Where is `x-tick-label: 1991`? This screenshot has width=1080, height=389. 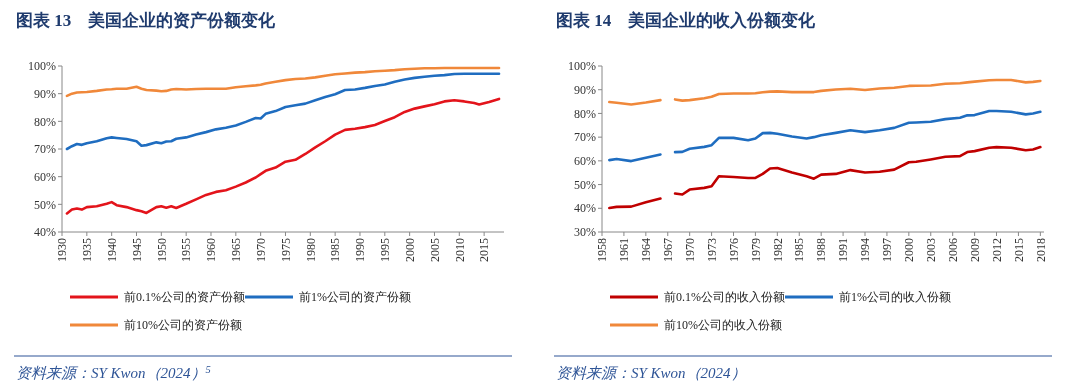
x-tick-label: 1991 is located at coordinates (843, 250).